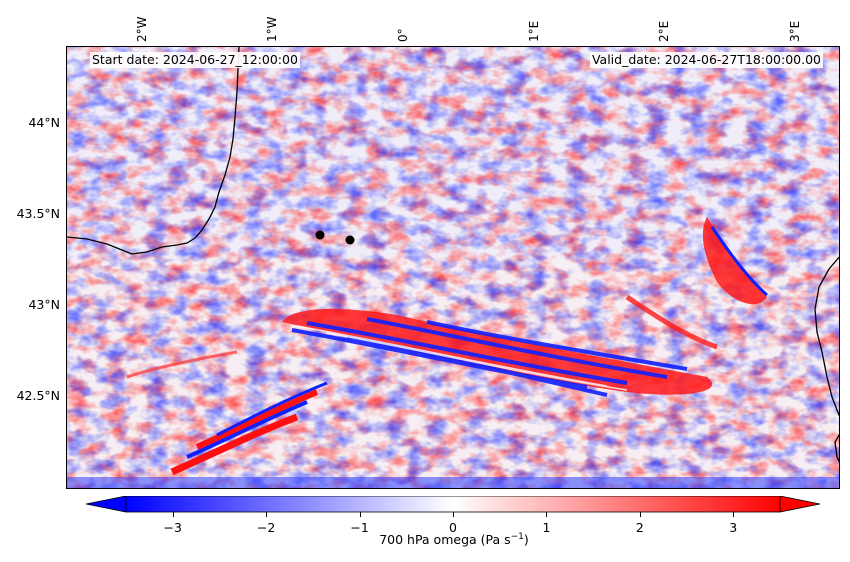 The image size is (850, 562). I want to click on colorbar-tick-label: 0, so click(453, 527).